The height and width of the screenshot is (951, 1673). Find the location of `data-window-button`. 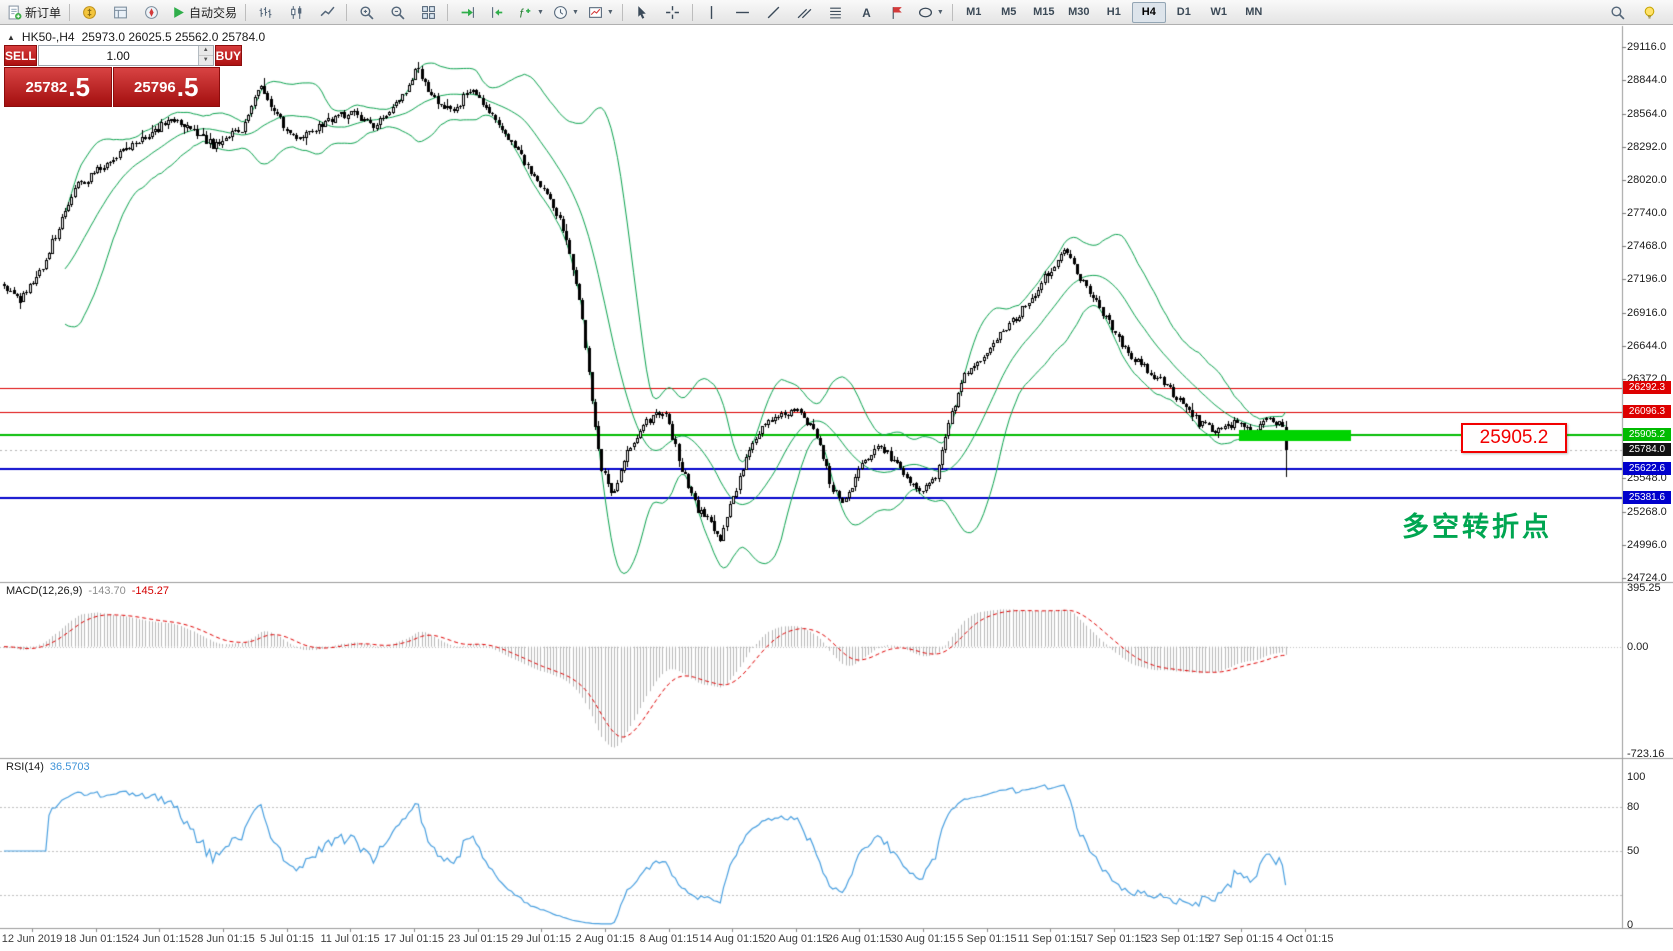

data-window-button is located at coordinates (120, 12).